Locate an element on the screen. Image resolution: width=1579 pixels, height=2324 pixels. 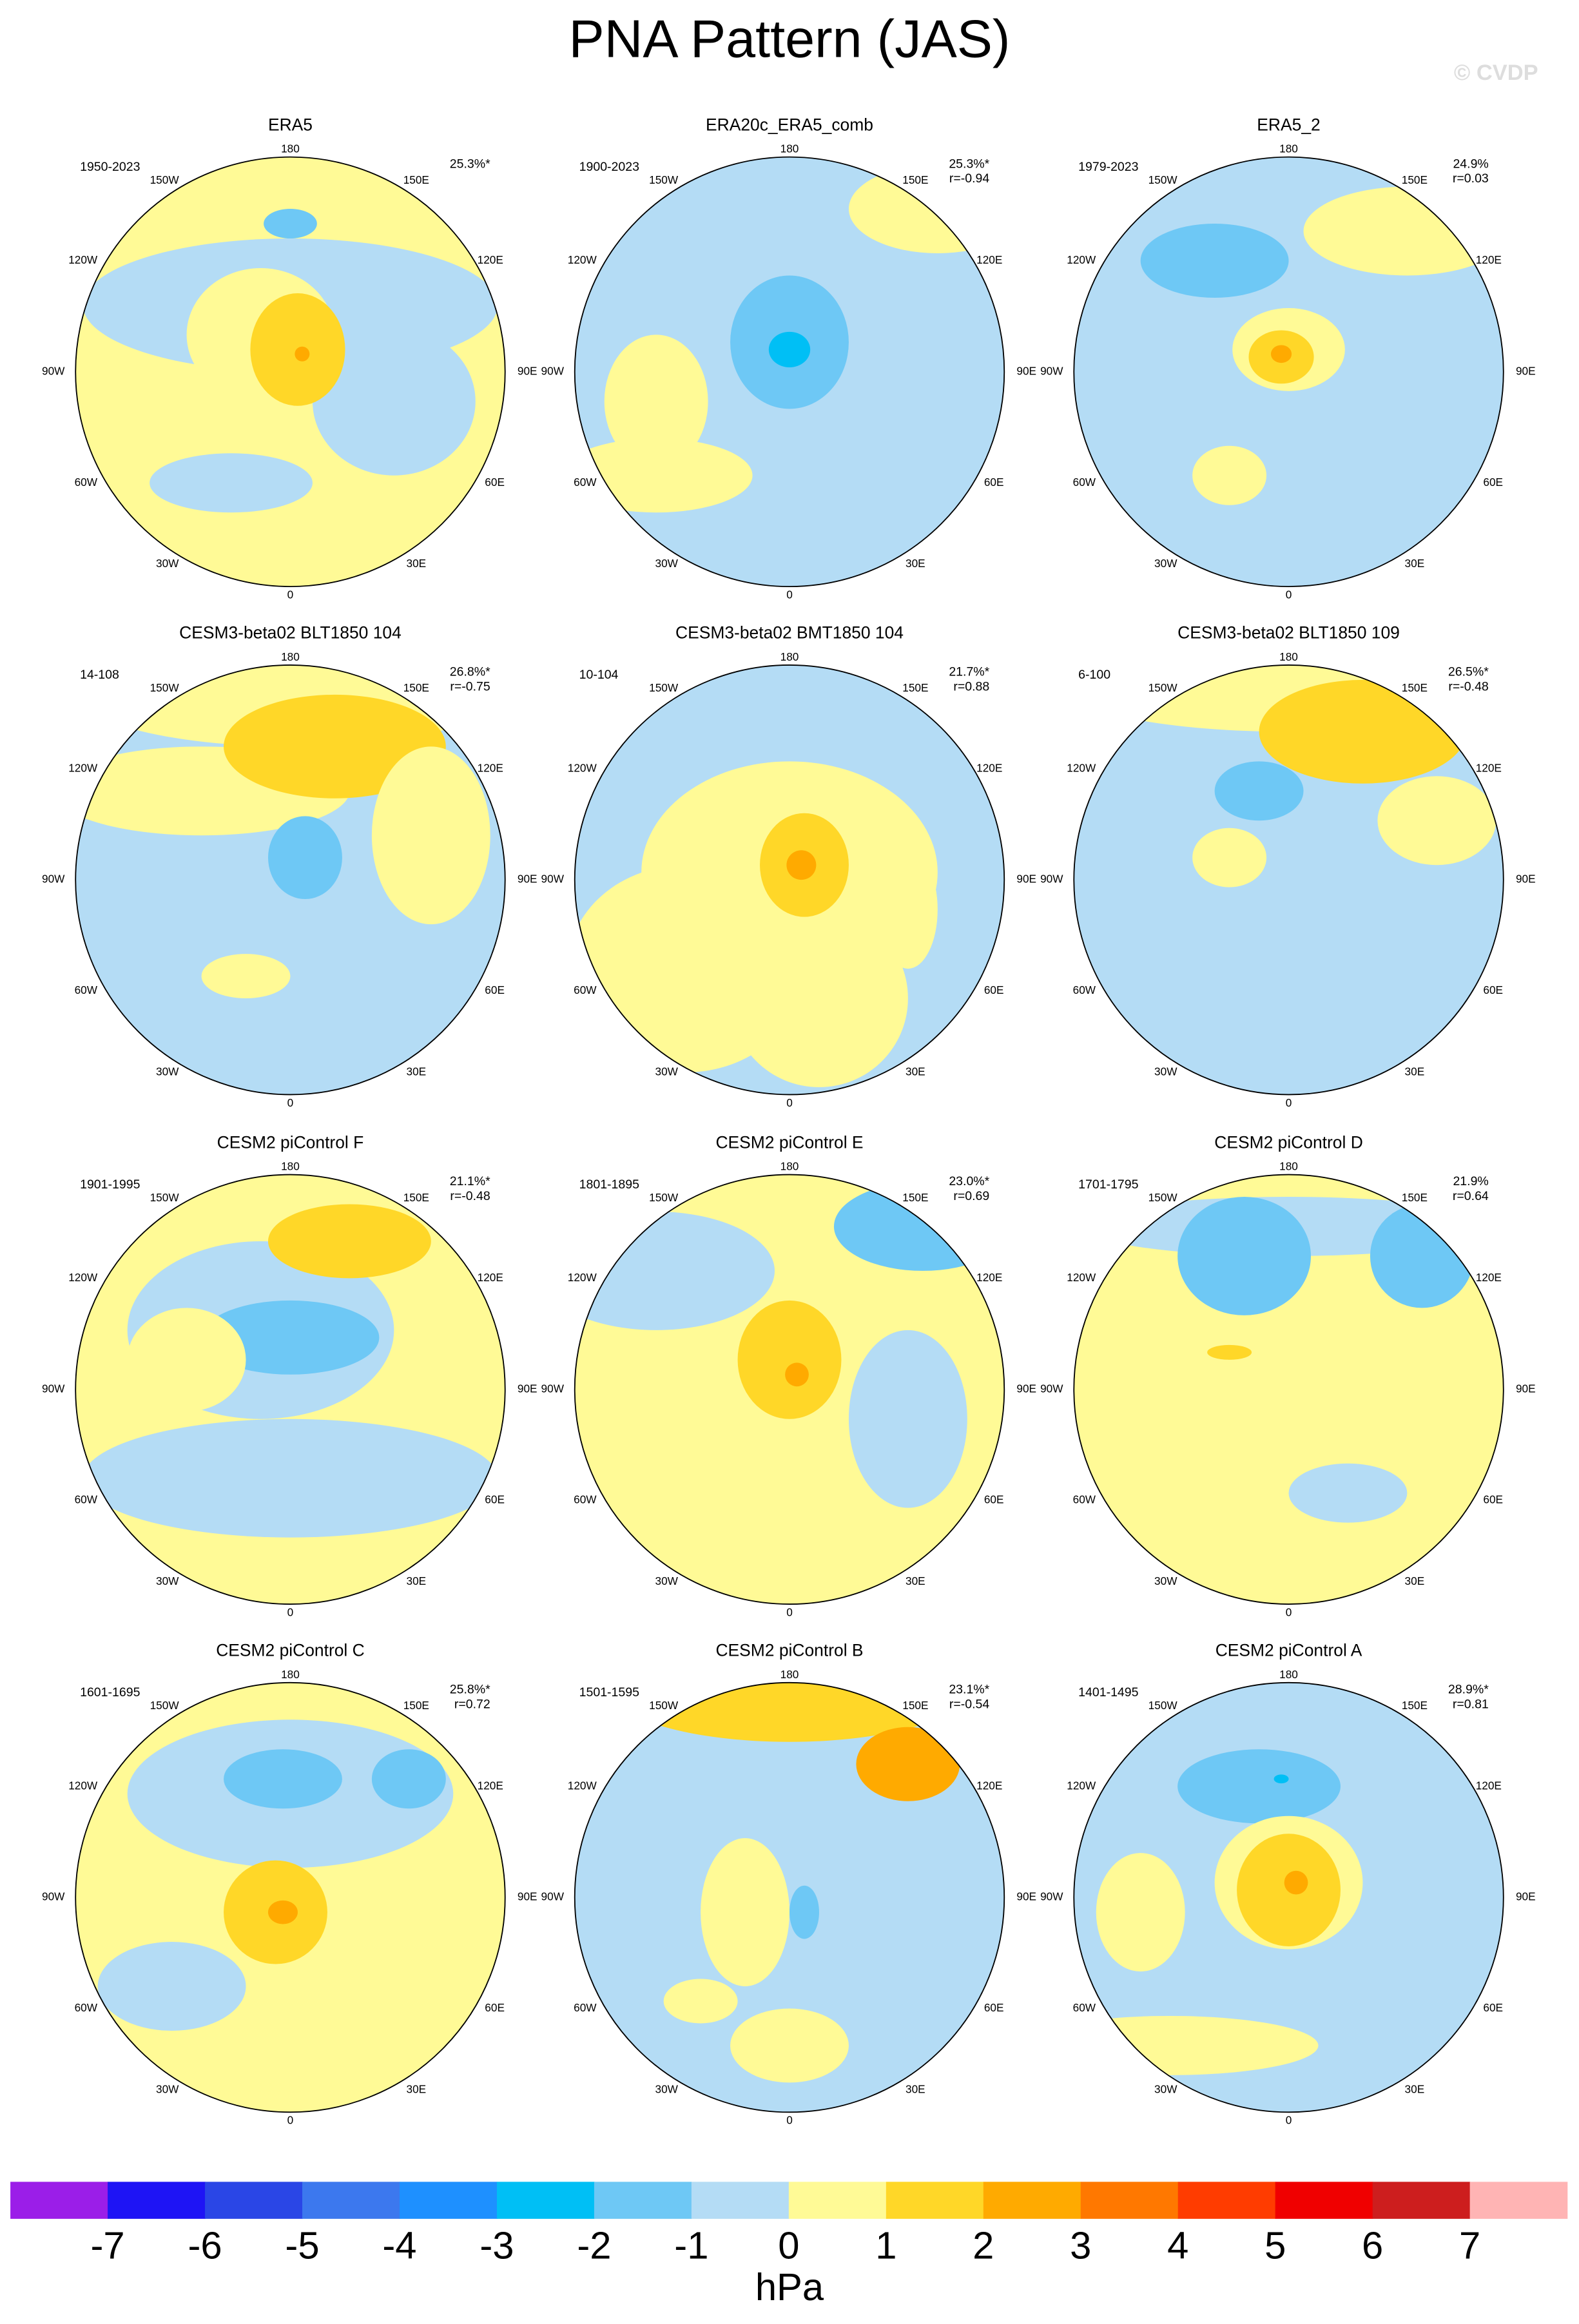
panel-pct: 25.8%* is located at coordinates (470, 1689).